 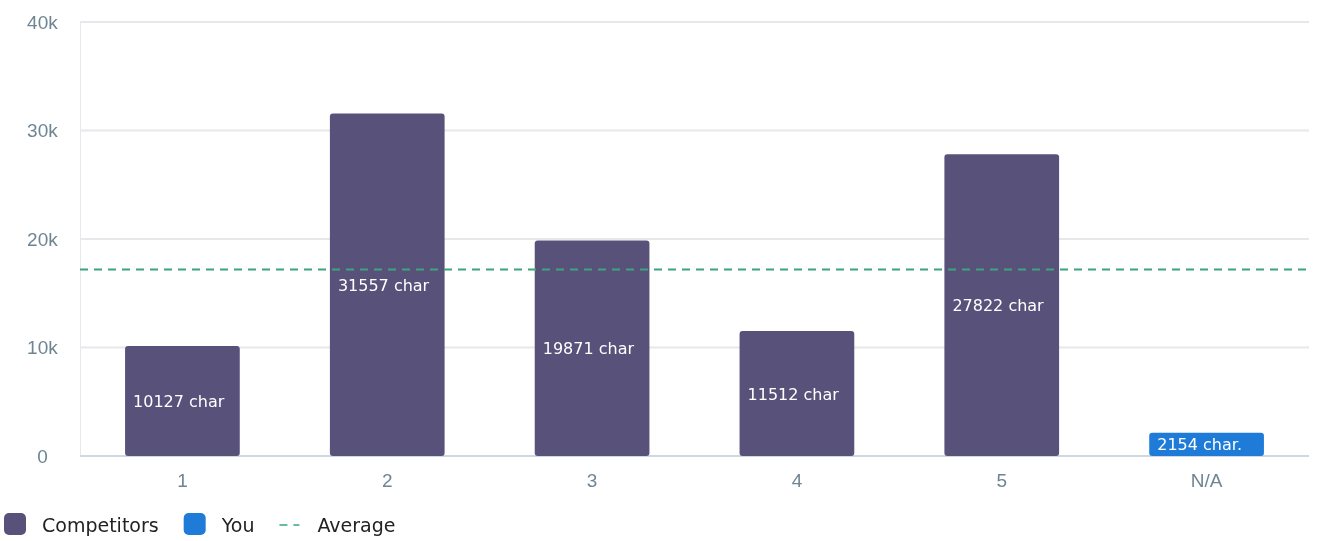 What do you see at coordinates (1199, 445) in the screenshot?
I see `data-label: 2154 char.` at bounding box center [1199, 445].